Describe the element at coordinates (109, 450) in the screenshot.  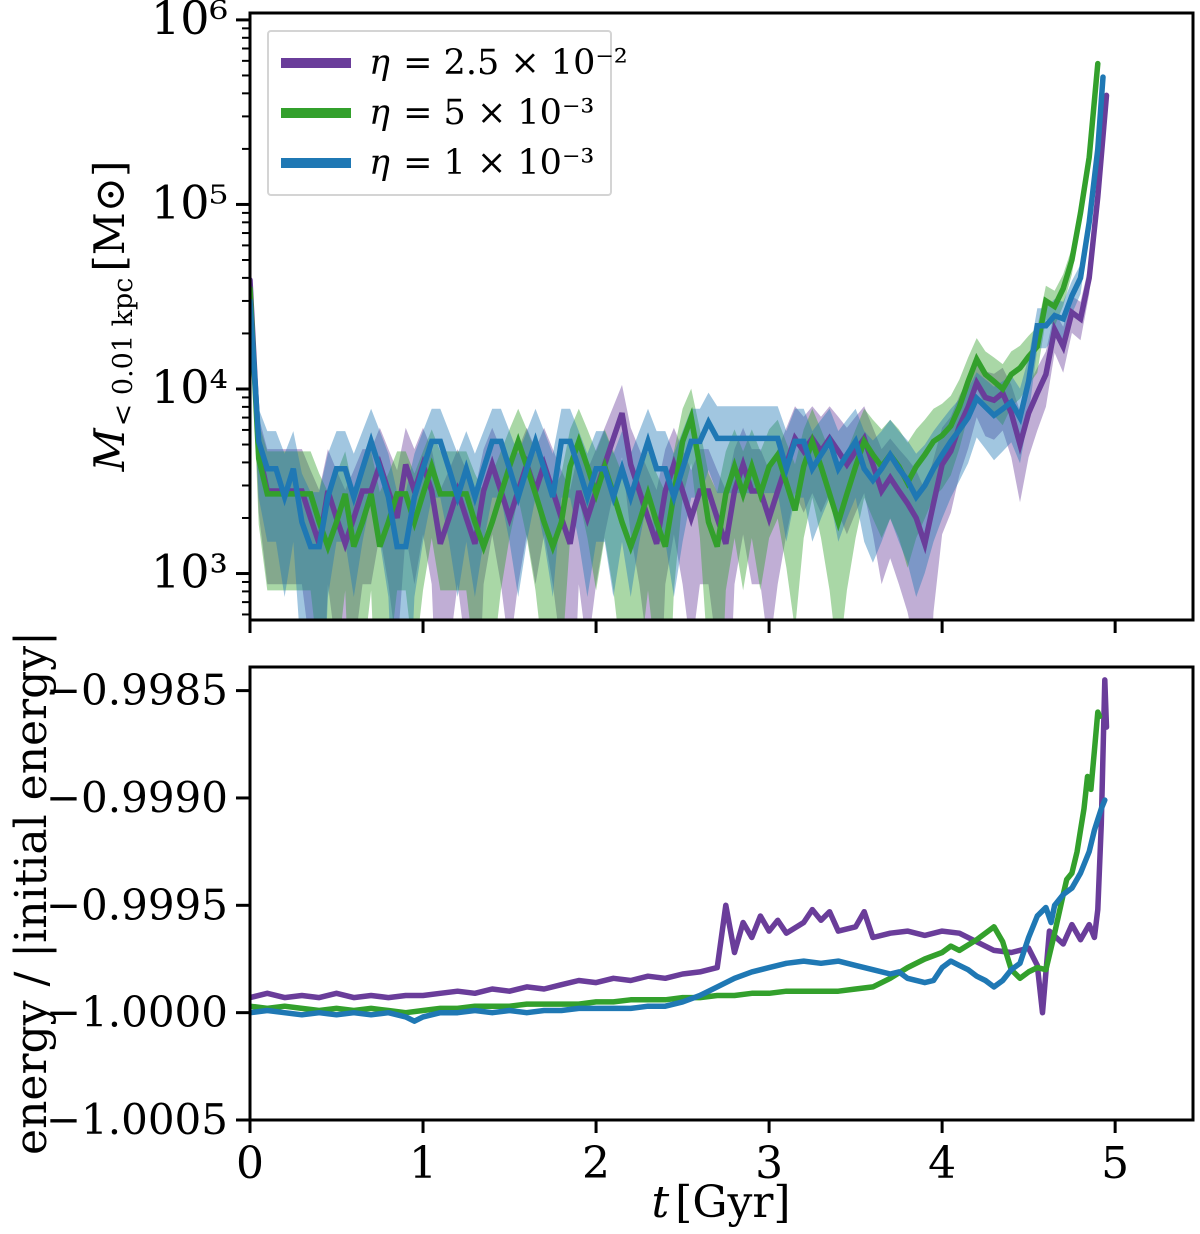
I see `top-y-axis-label-symbol: M` at that location.